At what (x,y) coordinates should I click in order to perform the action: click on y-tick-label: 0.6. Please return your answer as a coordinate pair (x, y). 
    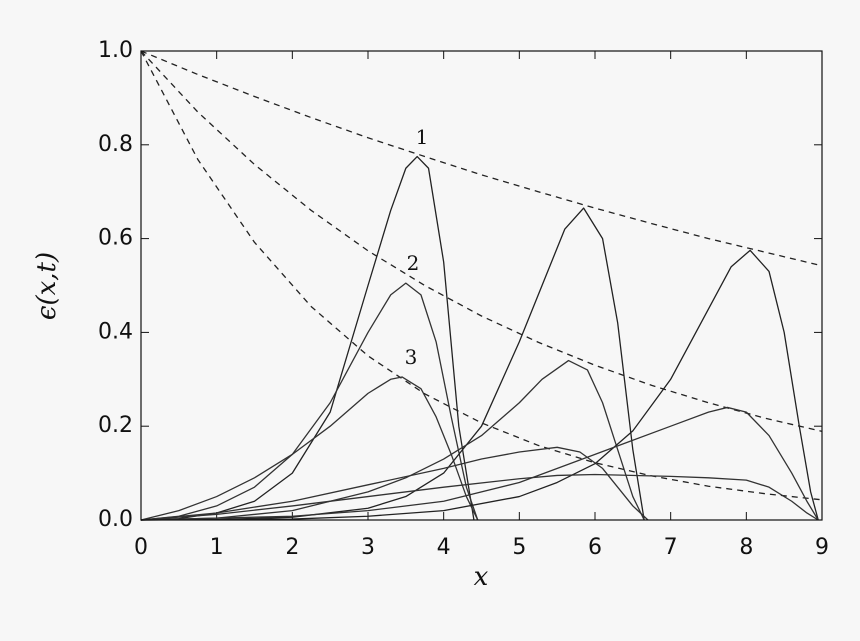
    Looking at the image, I should click on (115, 238).